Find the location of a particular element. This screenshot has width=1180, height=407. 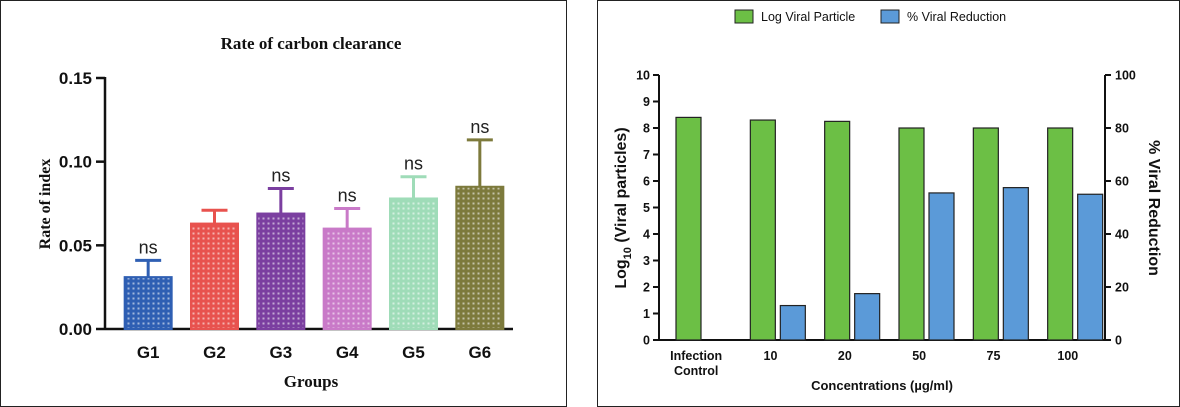

left-y-tick-label: 6 is located at coordinates (646, 182).